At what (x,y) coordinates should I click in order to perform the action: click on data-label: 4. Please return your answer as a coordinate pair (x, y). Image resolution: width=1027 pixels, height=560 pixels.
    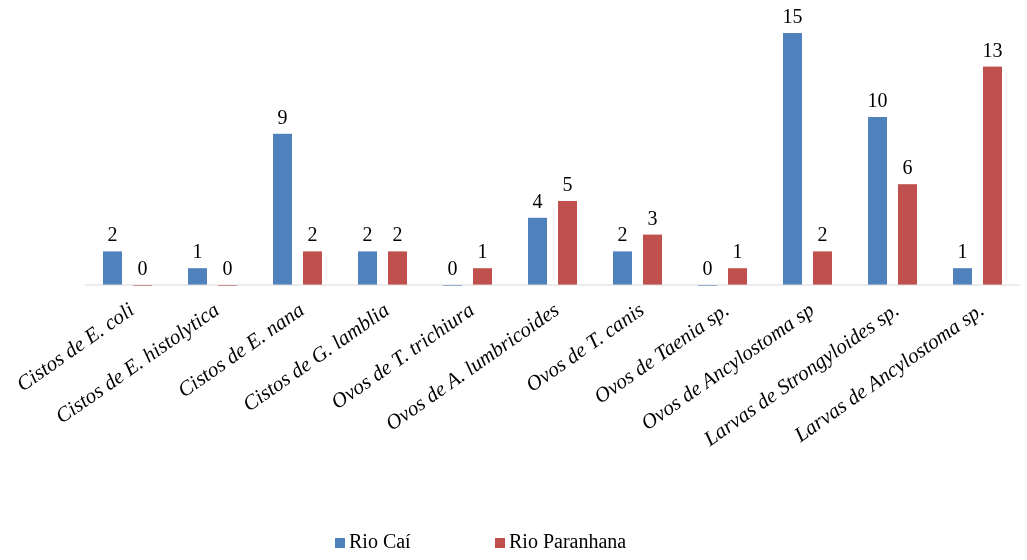
    Looking at the image, I should click on (537, 200).